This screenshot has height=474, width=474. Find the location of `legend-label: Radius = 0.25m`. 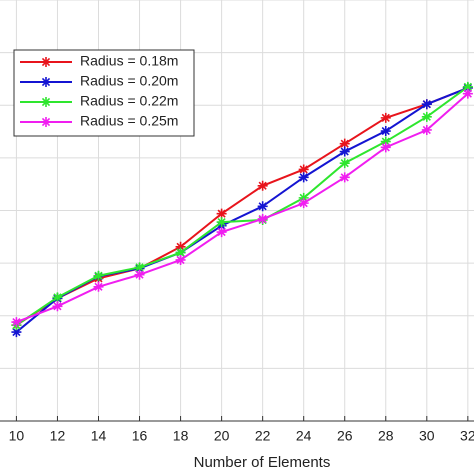

legend-label: Radius = 0.25m is located at coordinates (129, 121).